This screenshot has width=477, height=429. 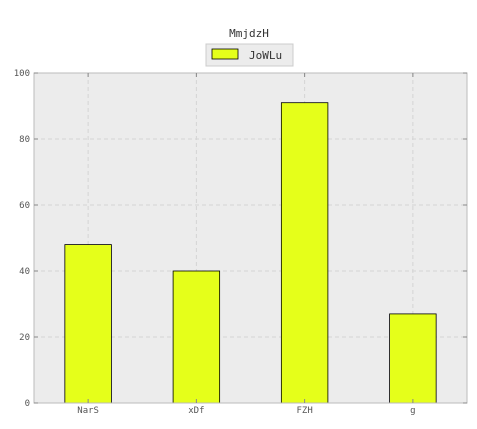 What do you see at coordinates (304, 411) in the screenshot?
I see `x-tick-label-2: FZH` at bounding box center [304, 411].